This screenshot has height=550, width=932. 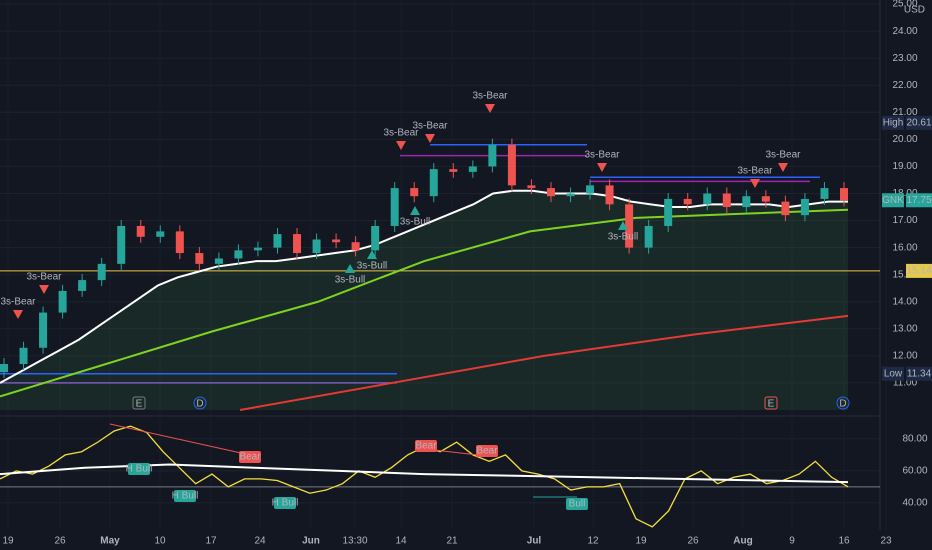 What do you see at coordinates (914, 10) in the screenshot?
I see `currency: USD` at bounding box center [914, 10].